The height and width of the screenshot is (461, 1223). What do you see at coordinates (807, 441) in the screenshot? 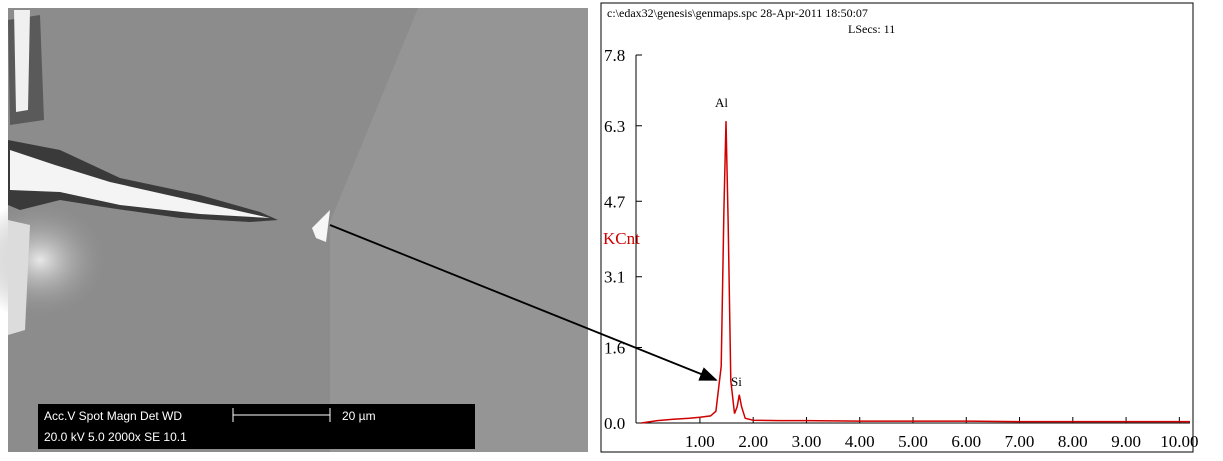
I see `x-tick-label: 3.00` at bounding box center [807, 441].